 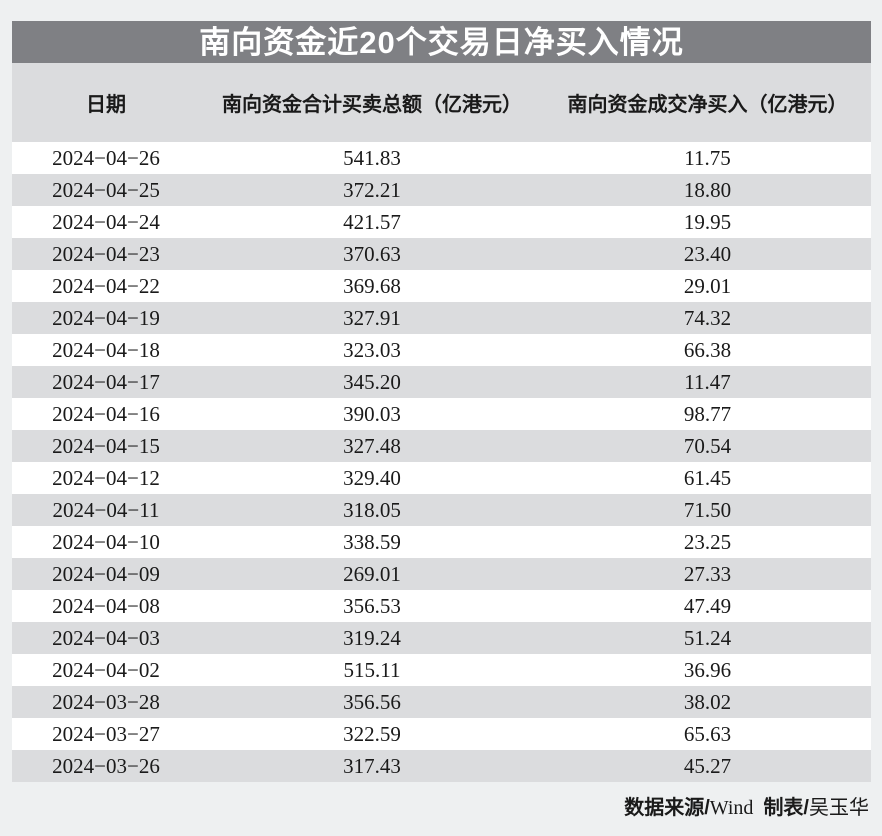 What do you see at coordinates (106, 102) in the screenshot?
I see `column-header-date: 日期` at bounding box center [106, 102].